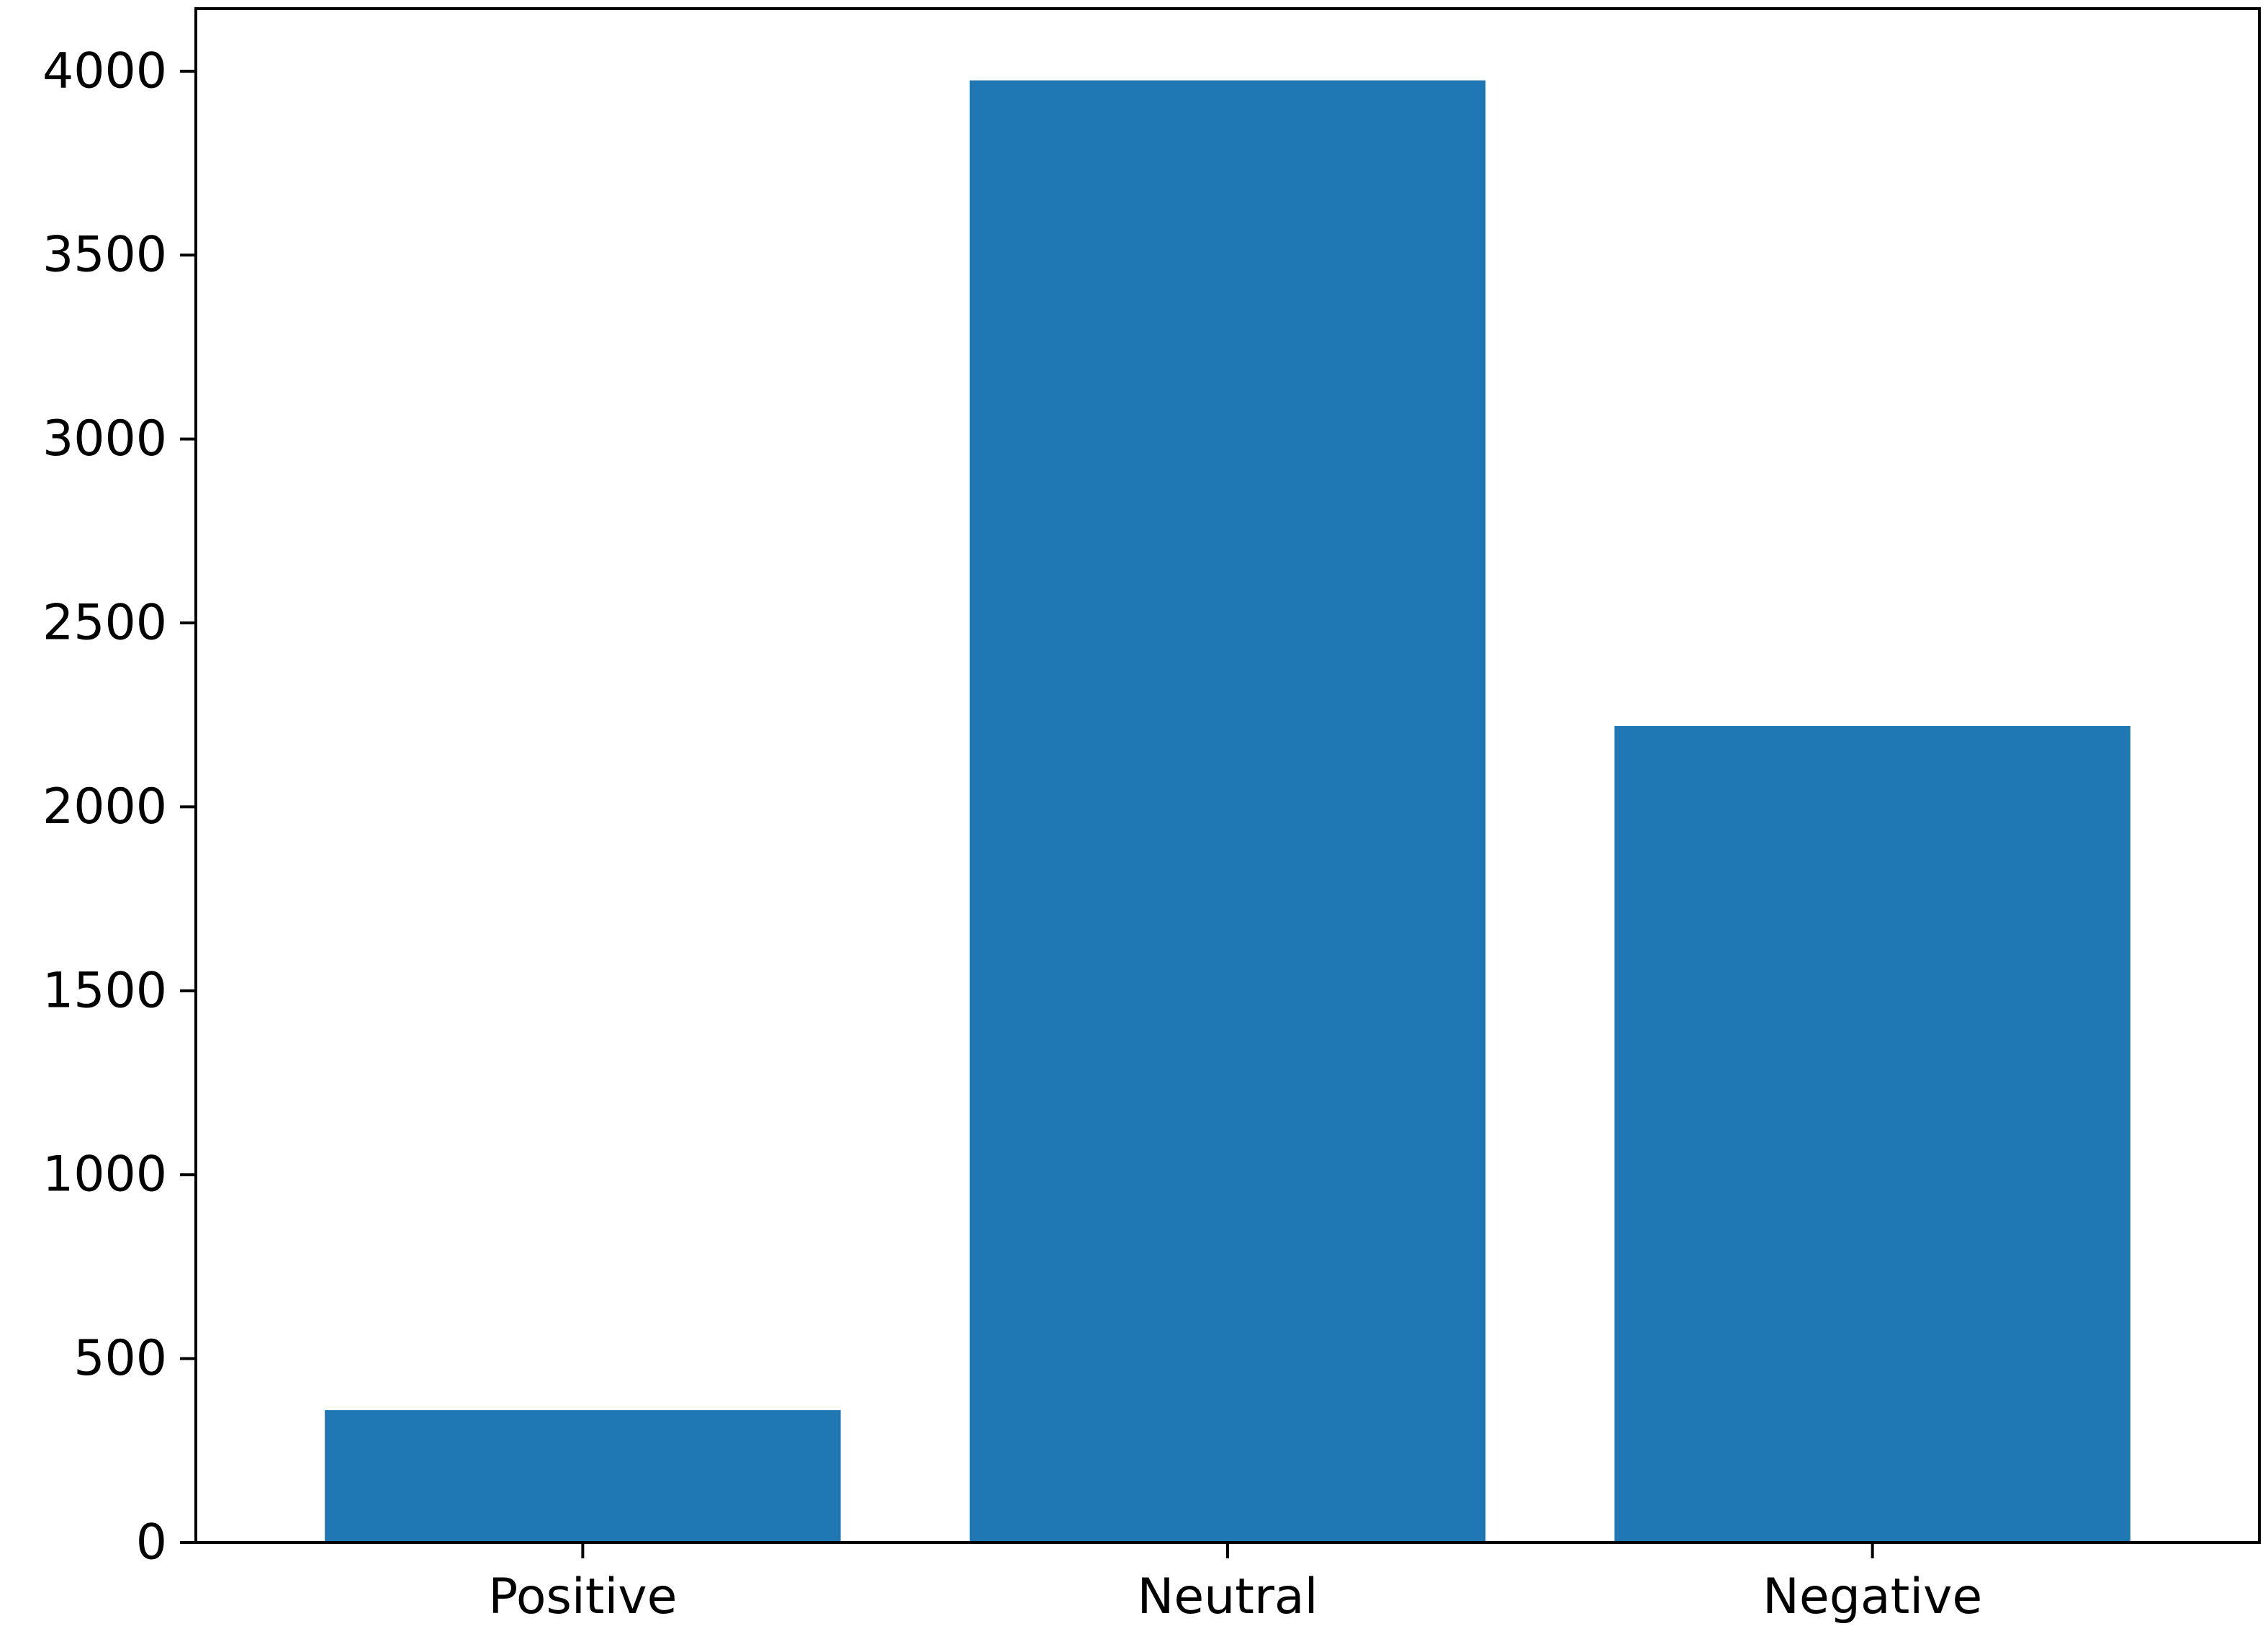  I want to click on x-tick-label-negative: Negative, so click(1872, 1596).